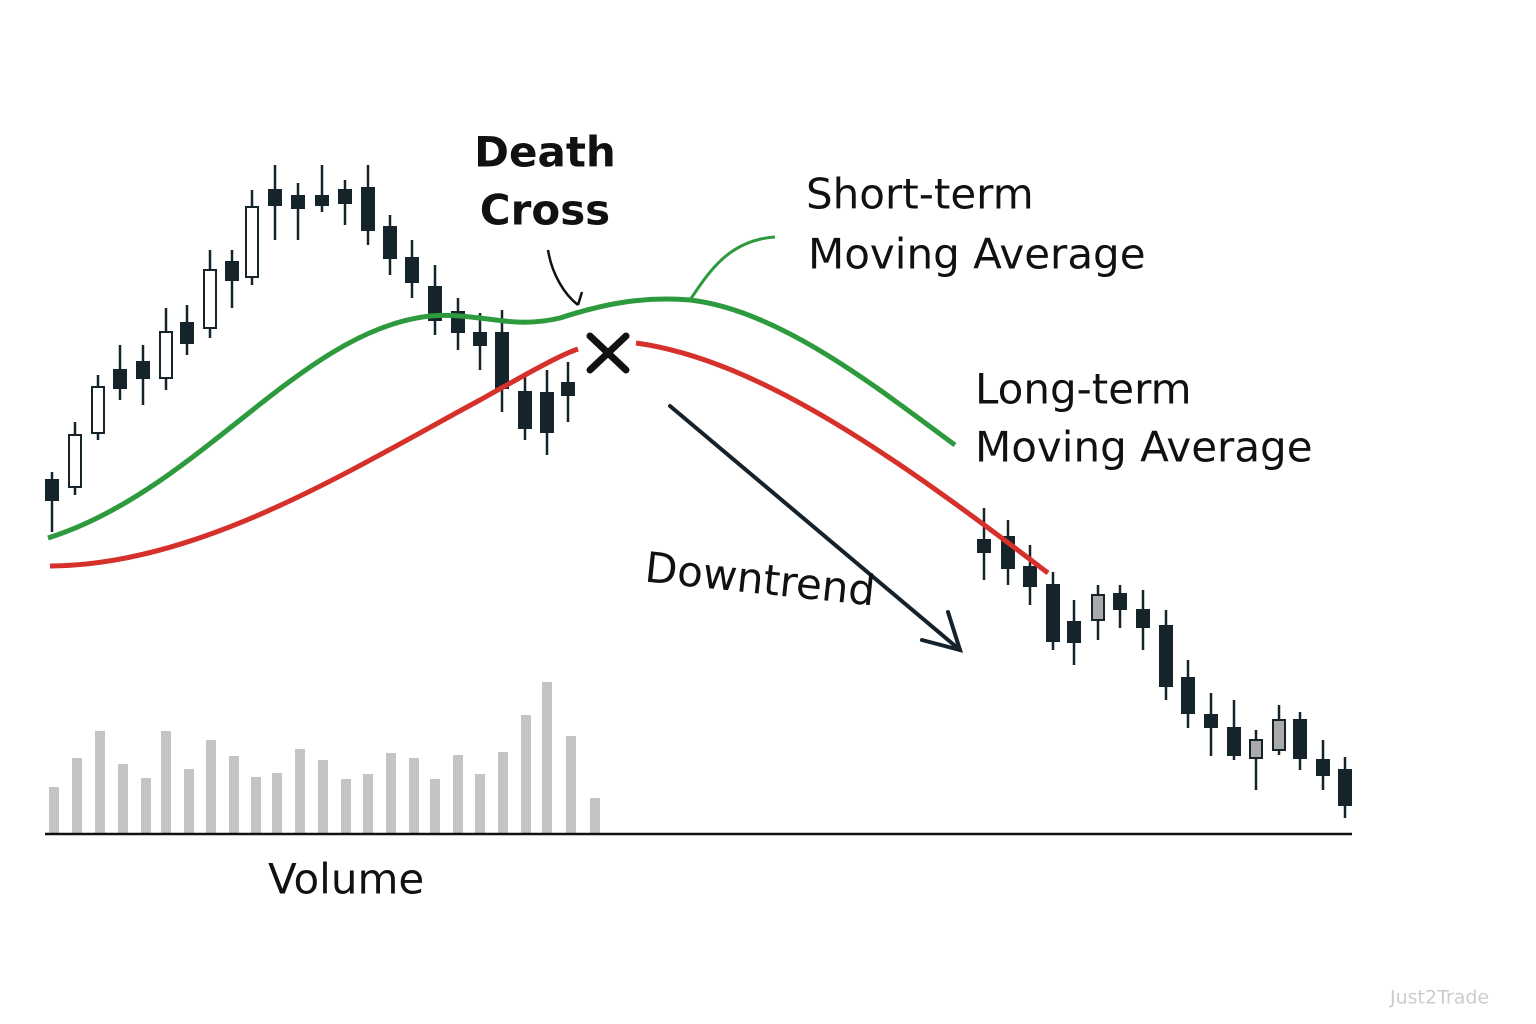  I want to click on short-term-label: Moving Average, so click(977, 254).